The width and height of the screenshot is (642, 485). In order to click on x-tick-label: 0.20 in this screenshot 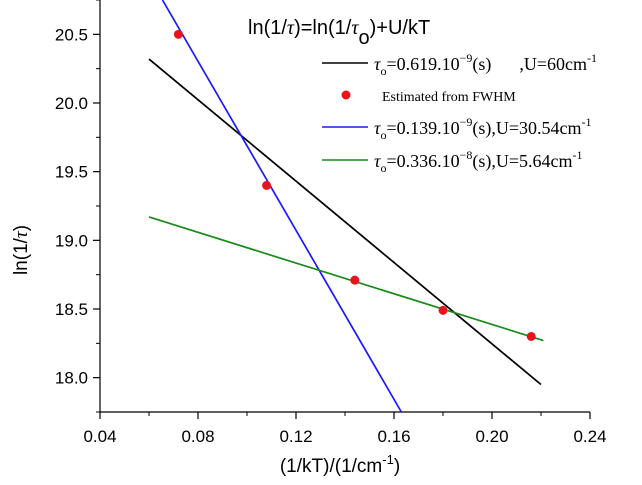, I will do `click(491, 436)`.